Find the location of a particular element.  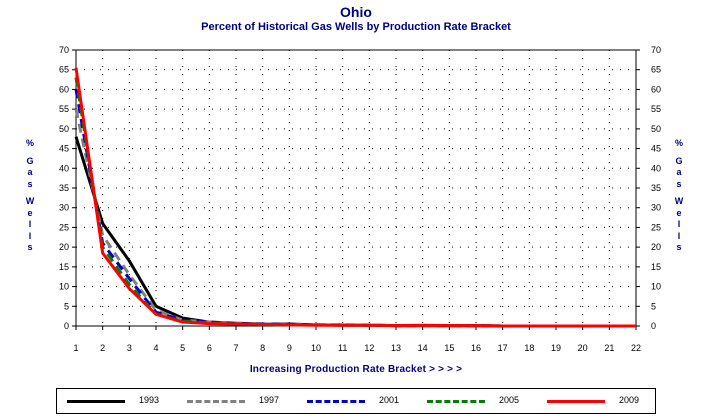

y-tick-label-left: 5 is located at coordinates (66, 306).